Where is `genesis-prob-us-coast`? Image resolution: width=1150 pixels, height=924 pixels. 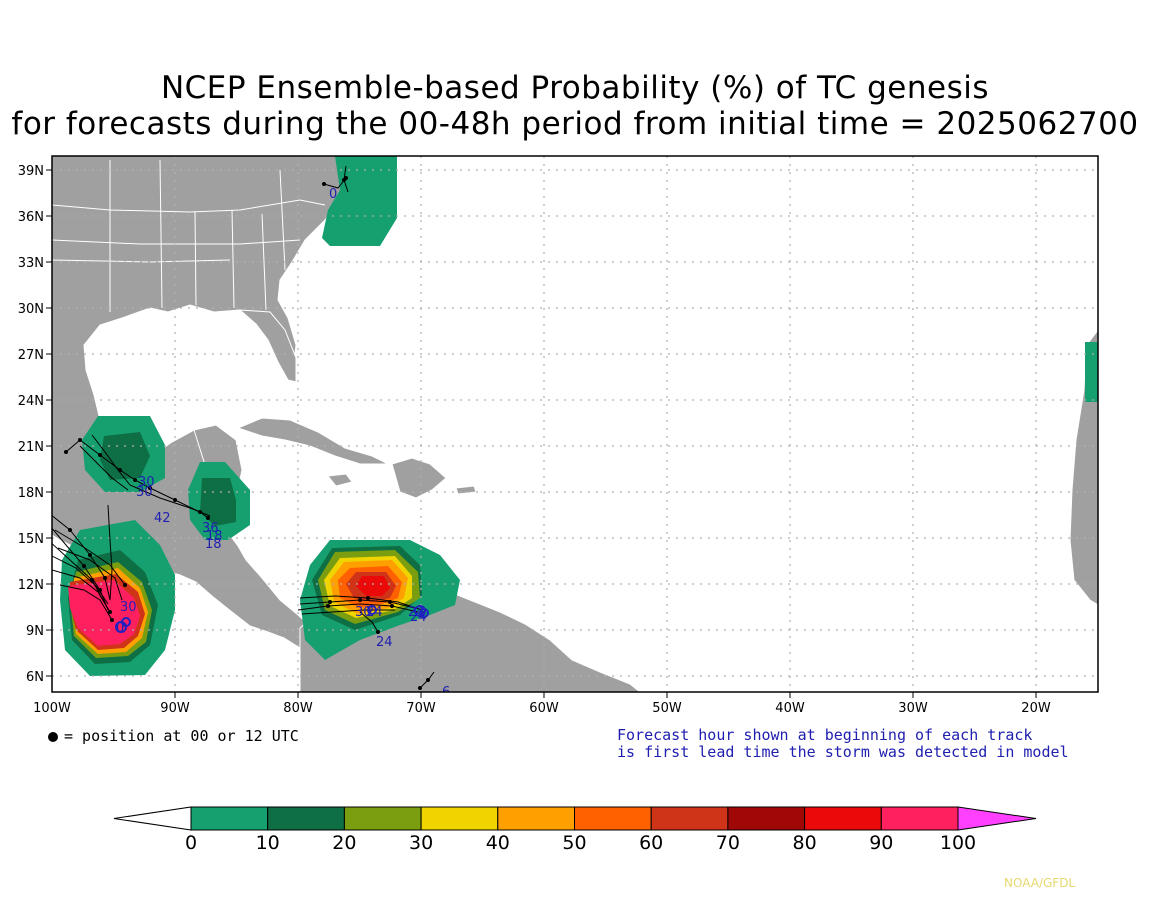 genesis-prob-us-coast is located at coordinates (359, 201).